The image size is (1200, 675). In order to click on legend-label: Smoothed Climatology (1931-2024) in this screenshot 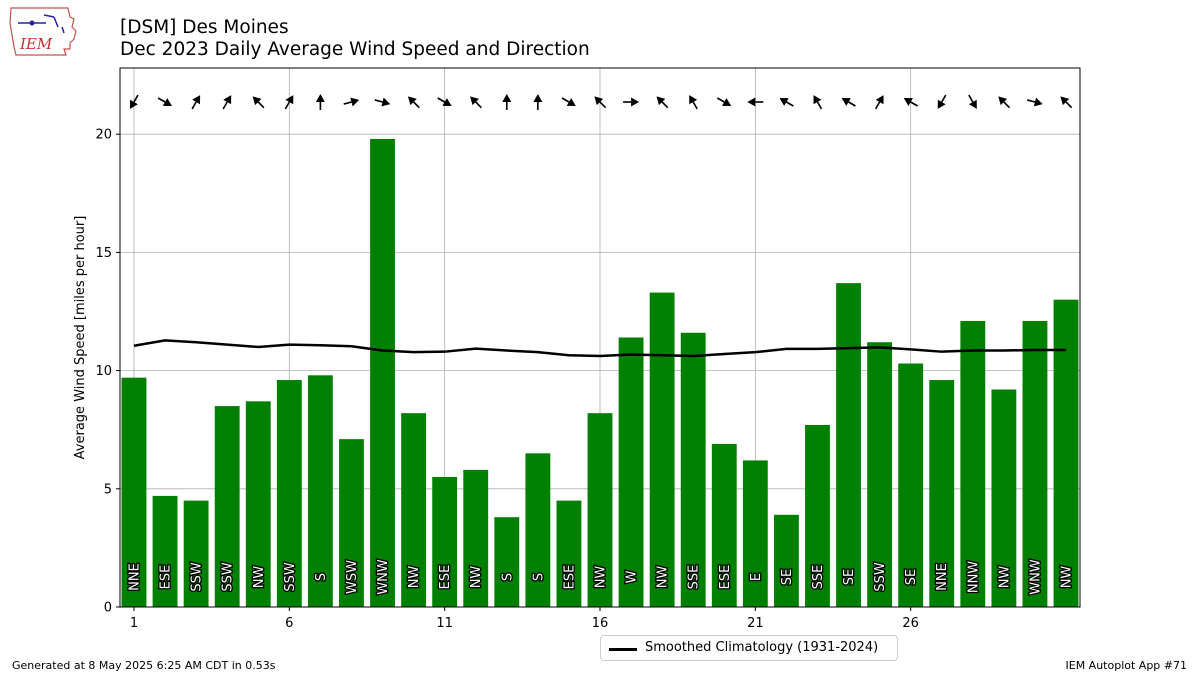, I will do `click(762, 647)`.